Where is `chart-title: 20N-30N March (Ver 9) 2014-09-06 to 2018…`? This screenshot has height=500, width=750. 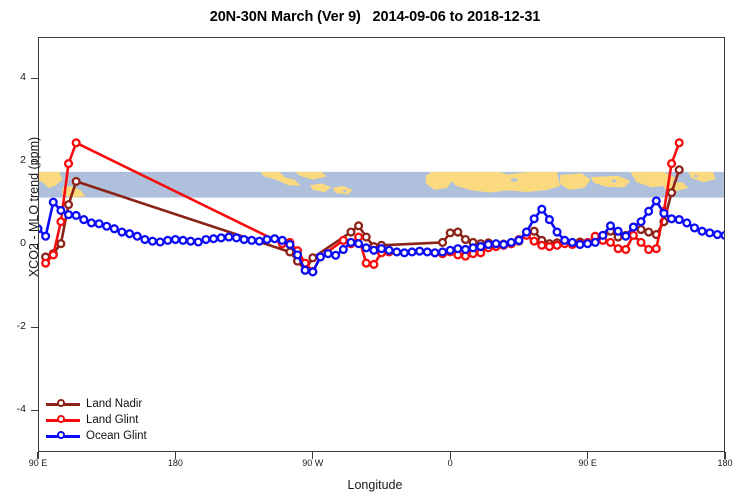
chart-title: 20N-30N March (Ver 9) 2014-09-06 to 2018… is located at coordinates (375, 17).